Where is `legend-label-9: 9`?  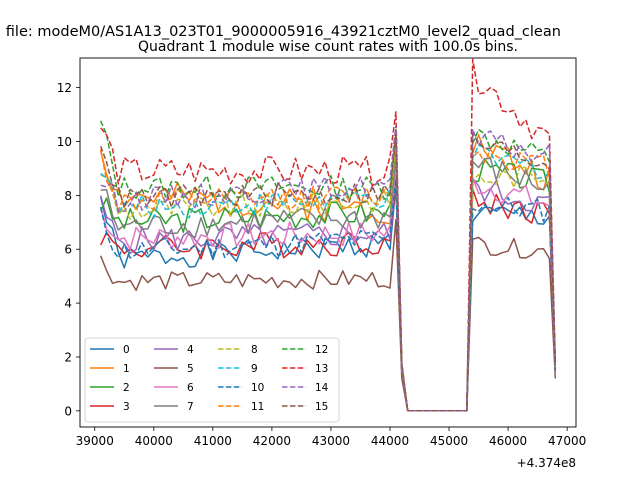 legend-label-9: 9 is located at coordinates (254, 369).